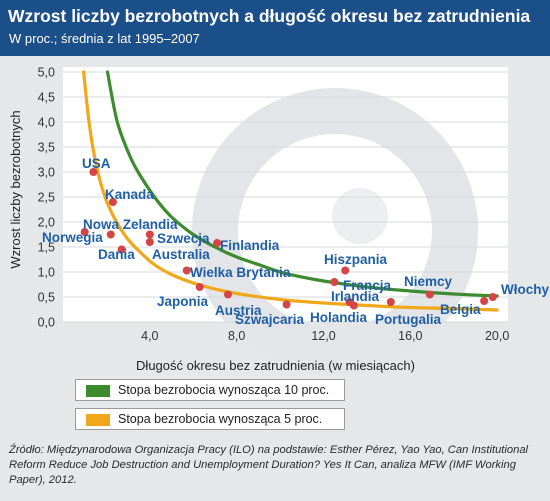 This screenshot has width=550, height=501. What do you see at coordinates (183, 238) in the screenshot?
I see `country-label: Szwecja` at bounding box center [183, 238].